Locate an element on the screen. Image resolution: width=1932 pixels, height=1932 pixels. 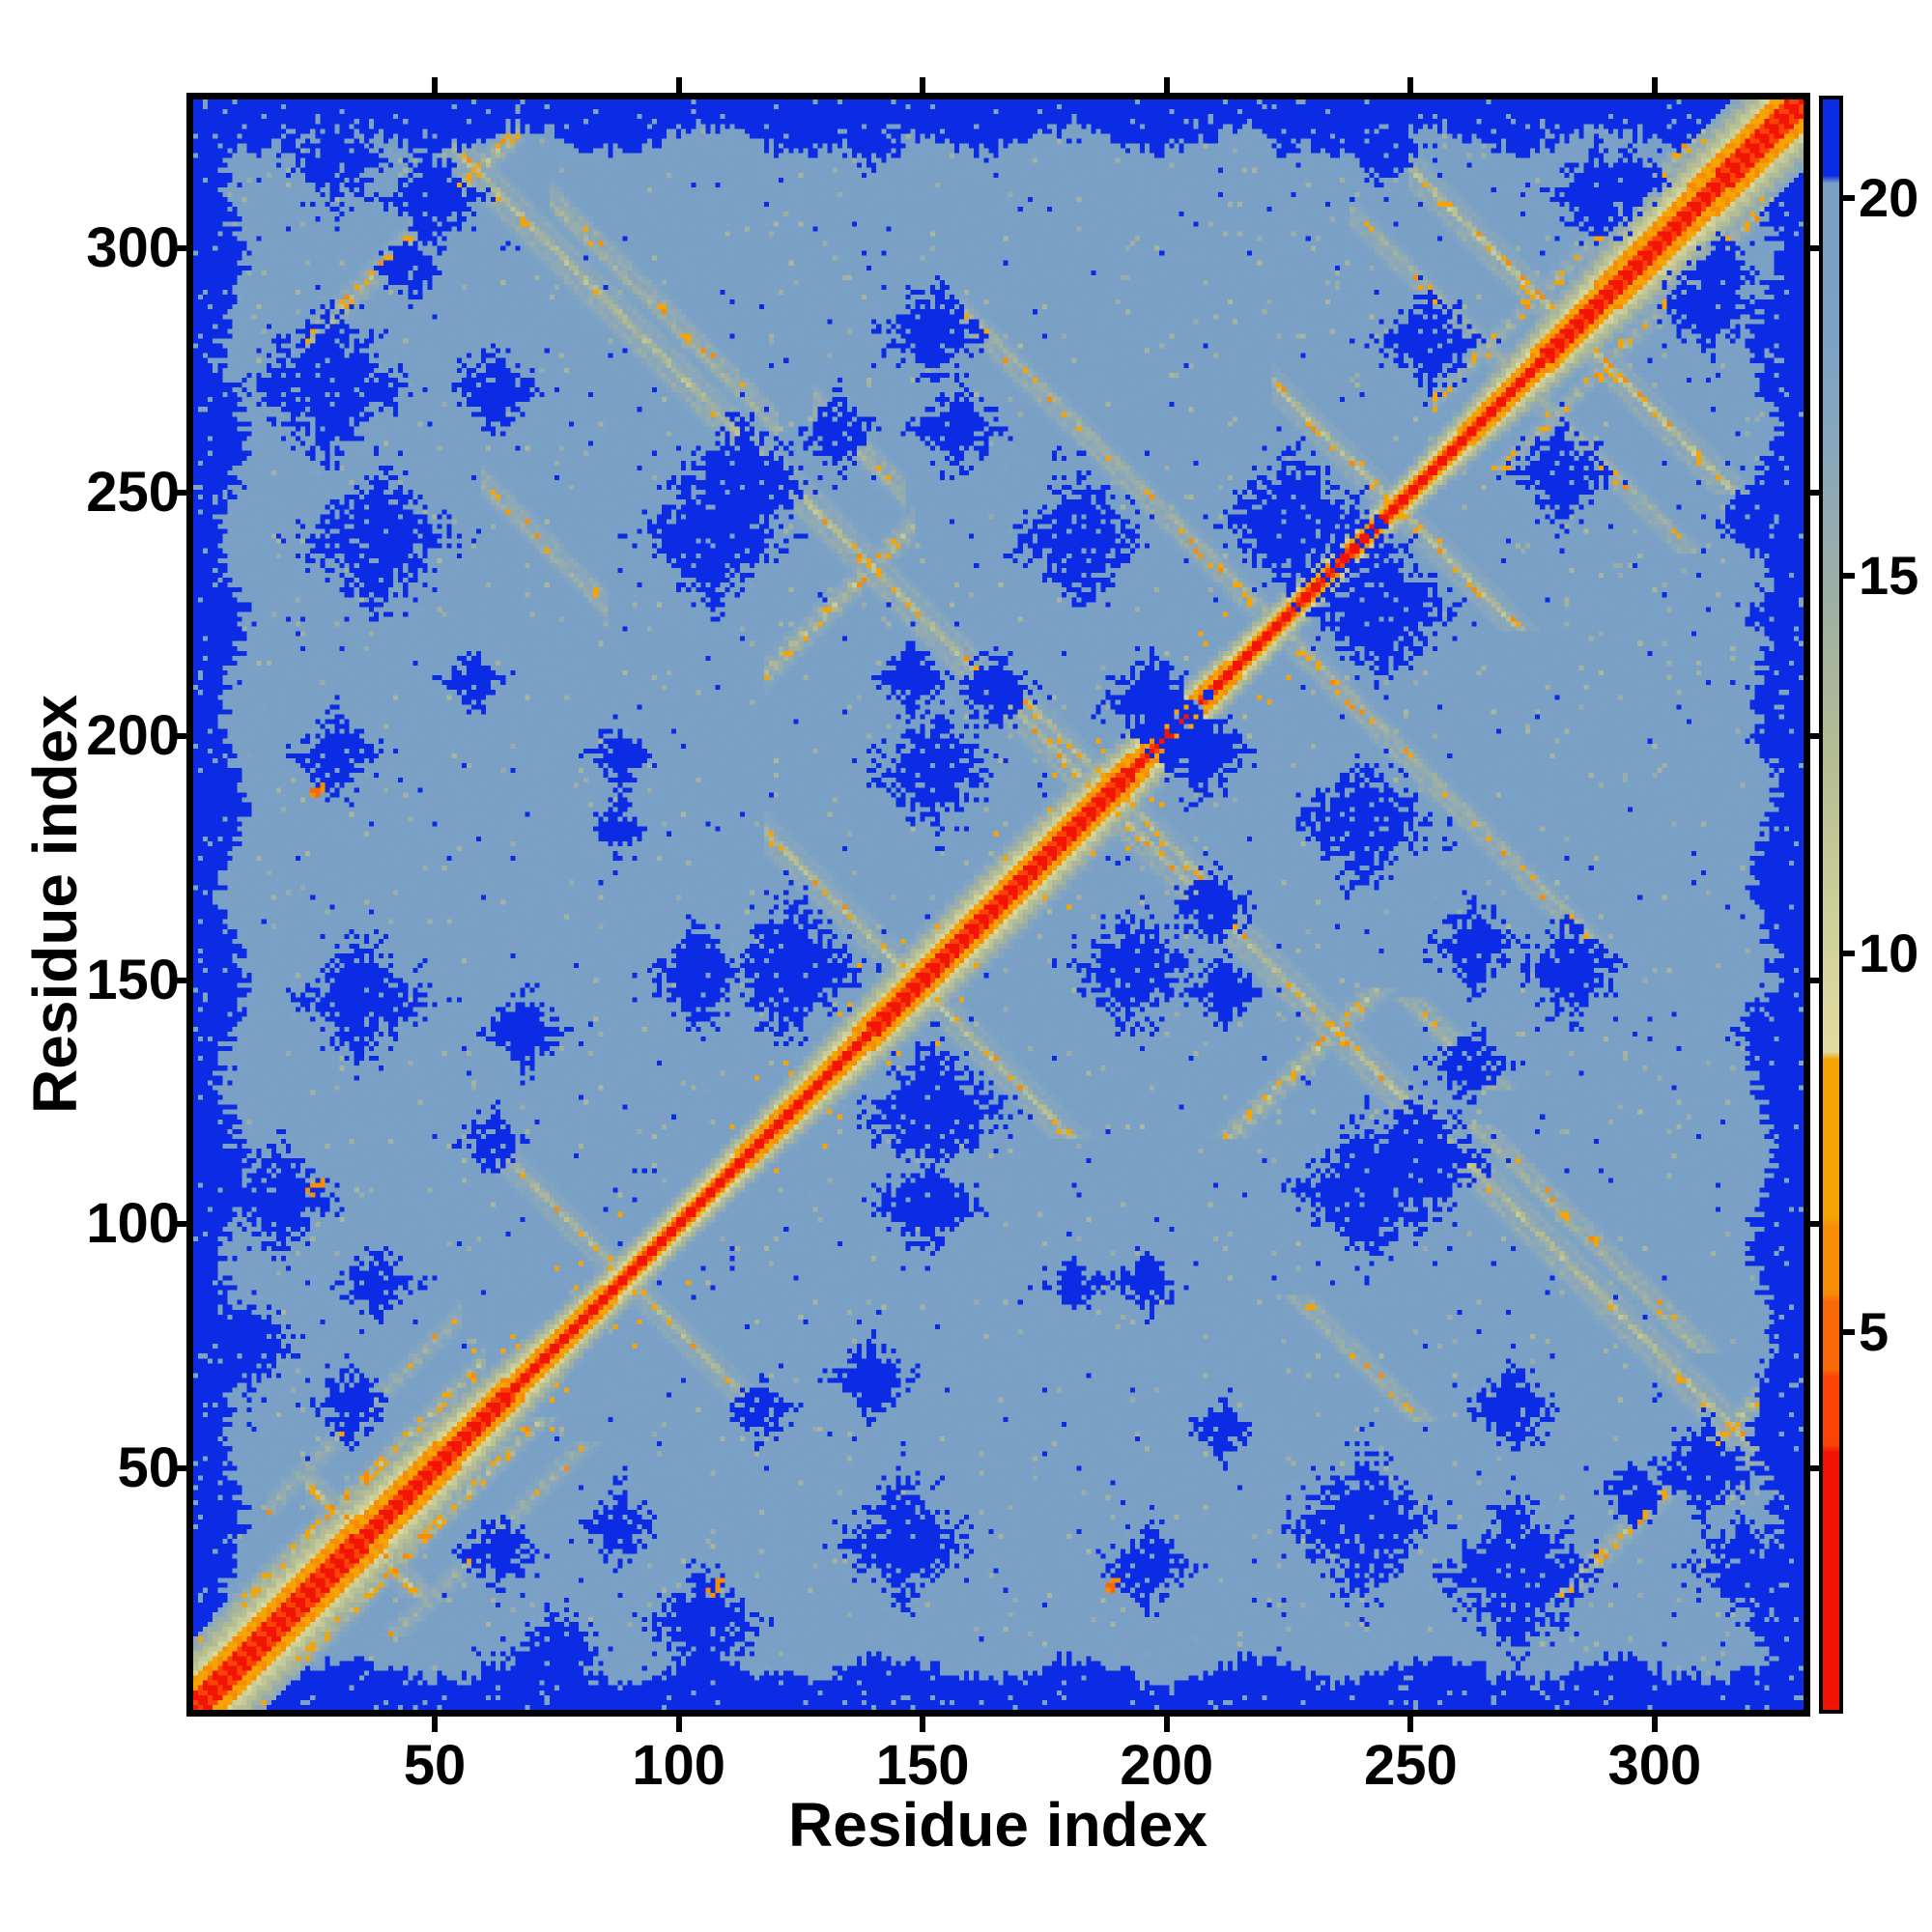
x-tick-label: 100 is located at coordinates (679, 1765).